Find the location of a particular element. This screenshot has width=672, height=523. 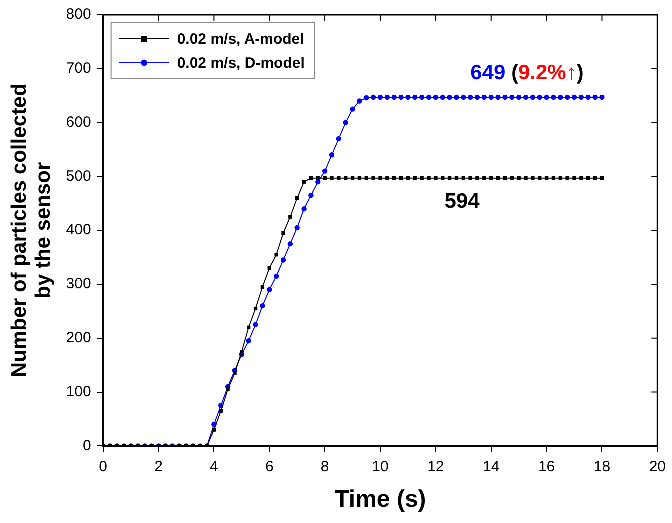

y-tick-label: 600 is located at coordinates (79, 122).